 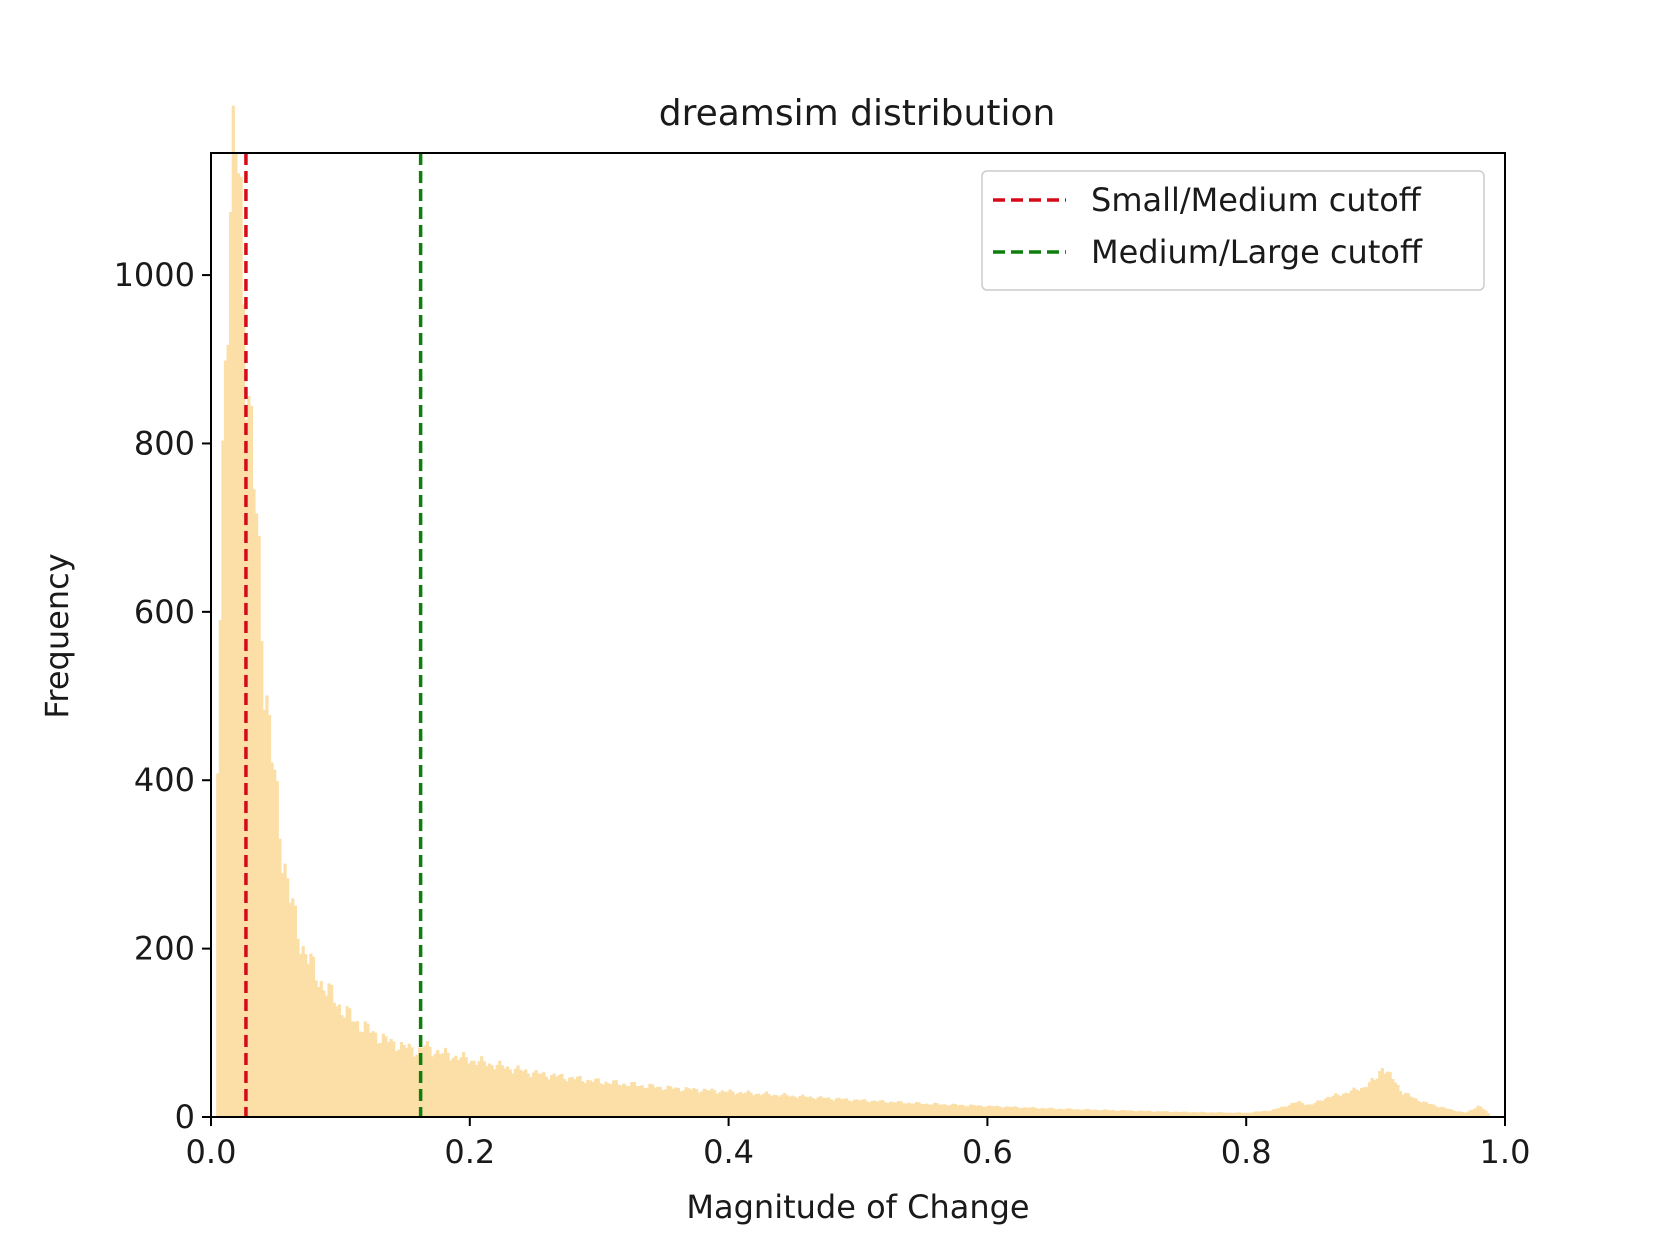 I want to click on x-tick-label: 0.0, so click(x=211, y=1152).